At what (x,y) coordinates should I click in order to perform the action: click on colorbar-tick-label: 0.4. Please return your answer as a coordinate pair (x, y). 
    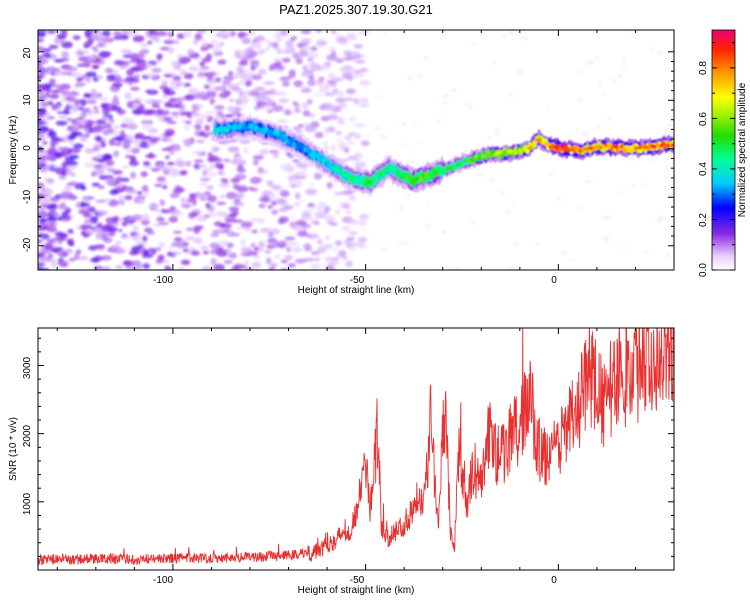
    Looking at the image, I should click on (703, 169).